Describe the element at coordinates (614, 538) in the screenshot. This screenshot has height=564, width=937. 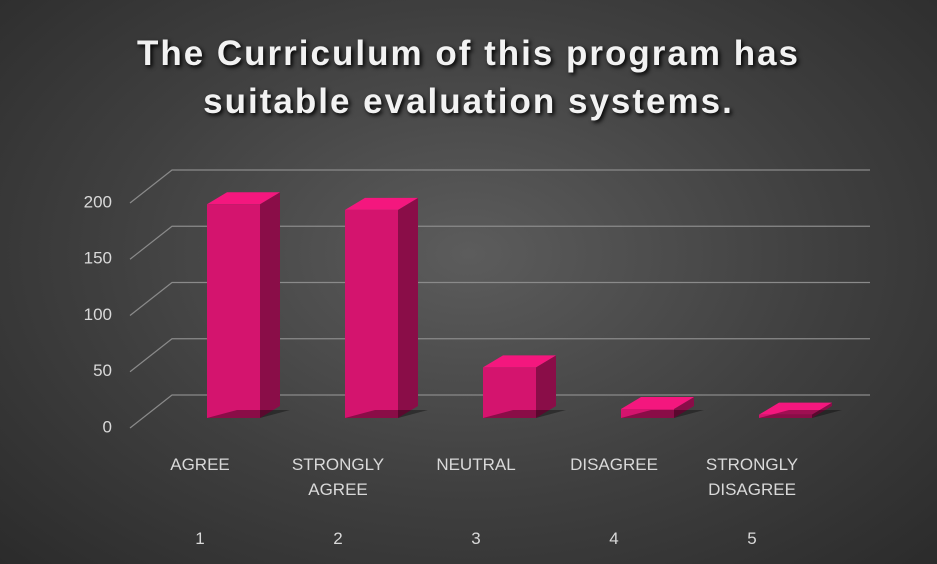
I see `x-tick-number: 4` at that location.